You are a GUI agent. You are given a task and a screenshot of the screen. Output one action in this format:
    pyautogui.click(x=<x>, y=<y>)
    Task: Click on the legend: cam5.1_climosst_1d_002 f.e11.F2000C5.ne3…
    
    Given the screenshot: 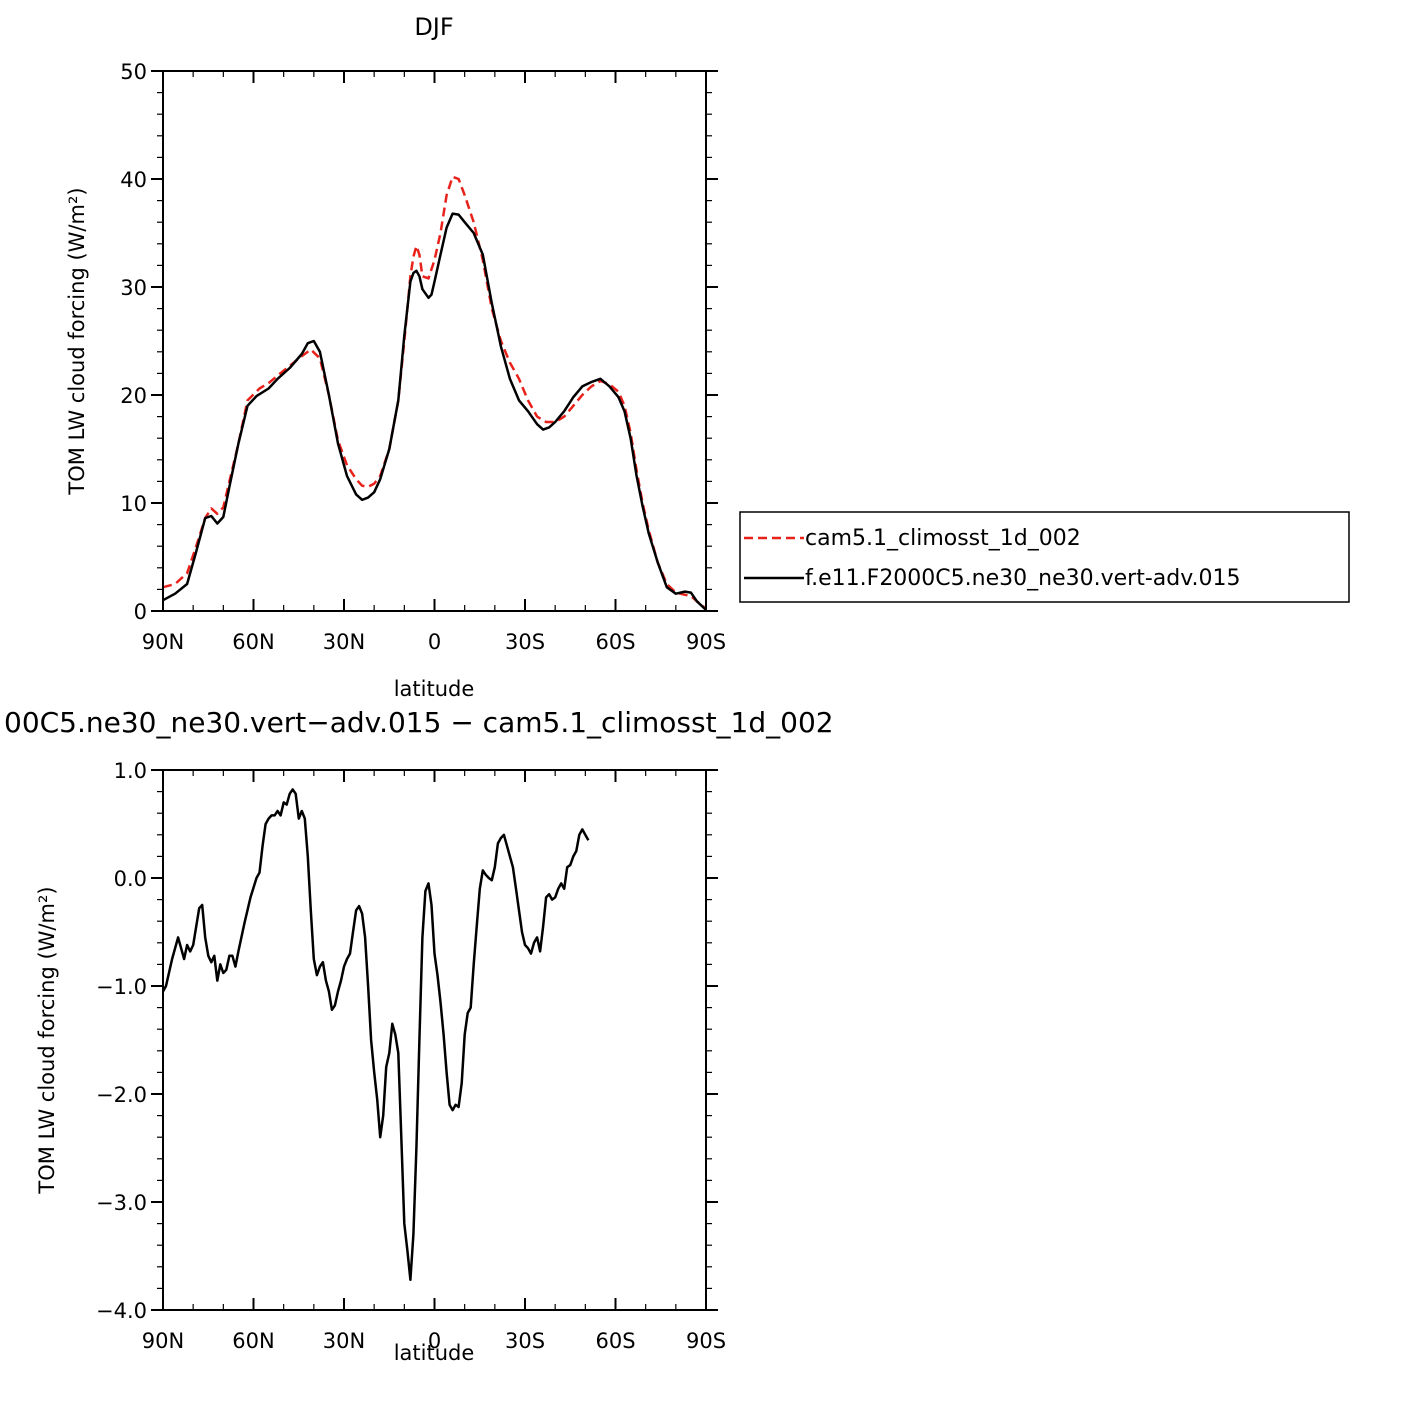 What is the action you would take?
    pyautogui.click(x=1044, y=557)
    